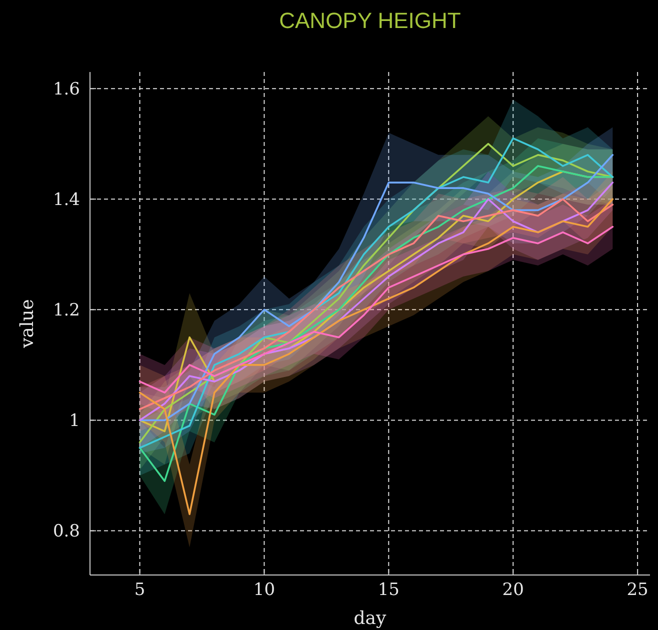 The height and width of the screenshot is (630, 658). I want to click on y-tick-label: 0.8, so click(66, 532).